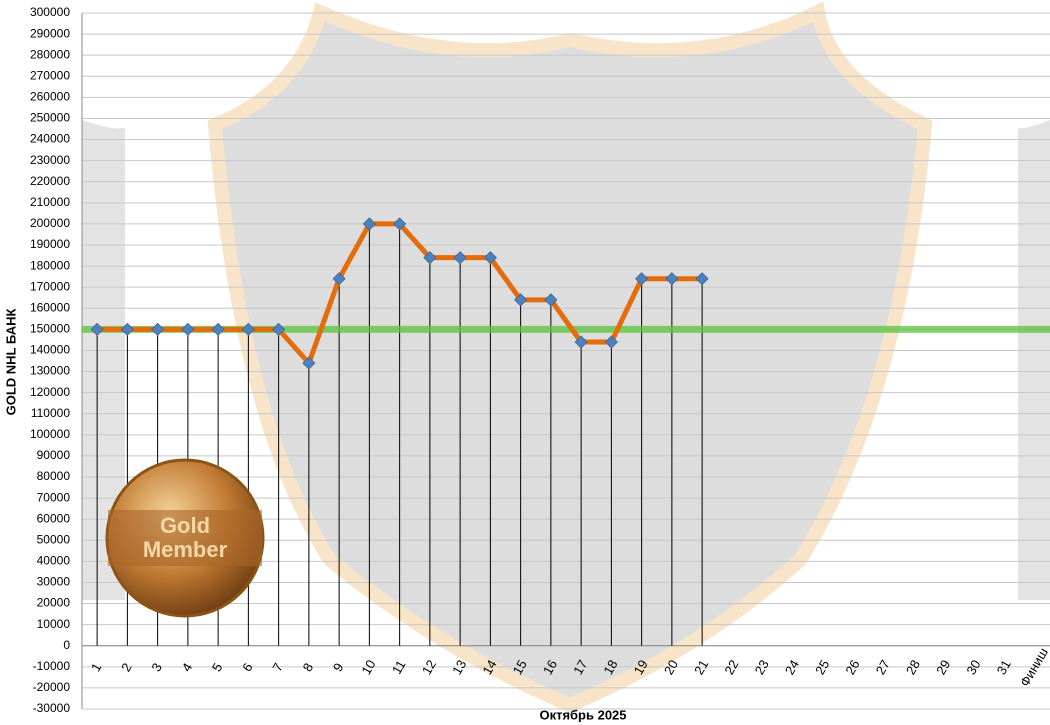  I want to click on y-tick-label: 210000, so click(50, 202).